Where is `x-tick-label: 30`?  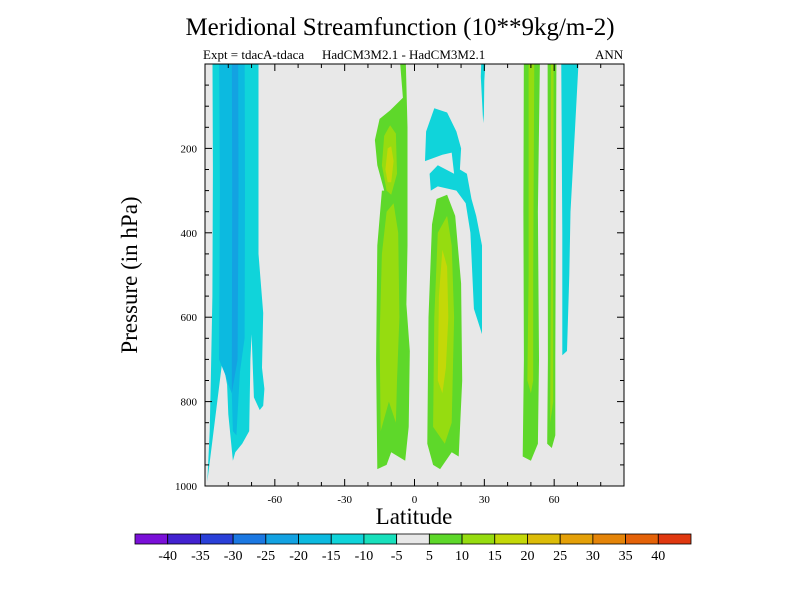 x-tick-label: 30 is located at coordinates (485, 500).